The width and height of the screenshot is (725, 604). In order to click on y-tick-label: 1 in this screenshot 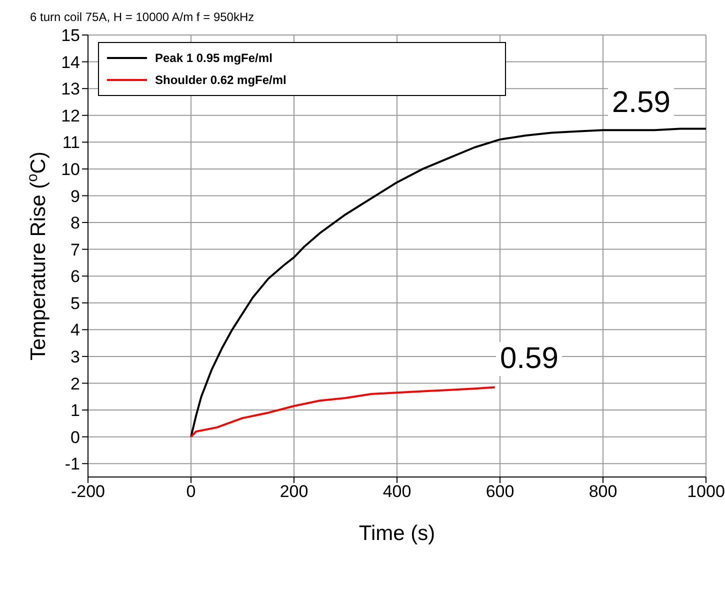, I will do `click(75, 410)`.